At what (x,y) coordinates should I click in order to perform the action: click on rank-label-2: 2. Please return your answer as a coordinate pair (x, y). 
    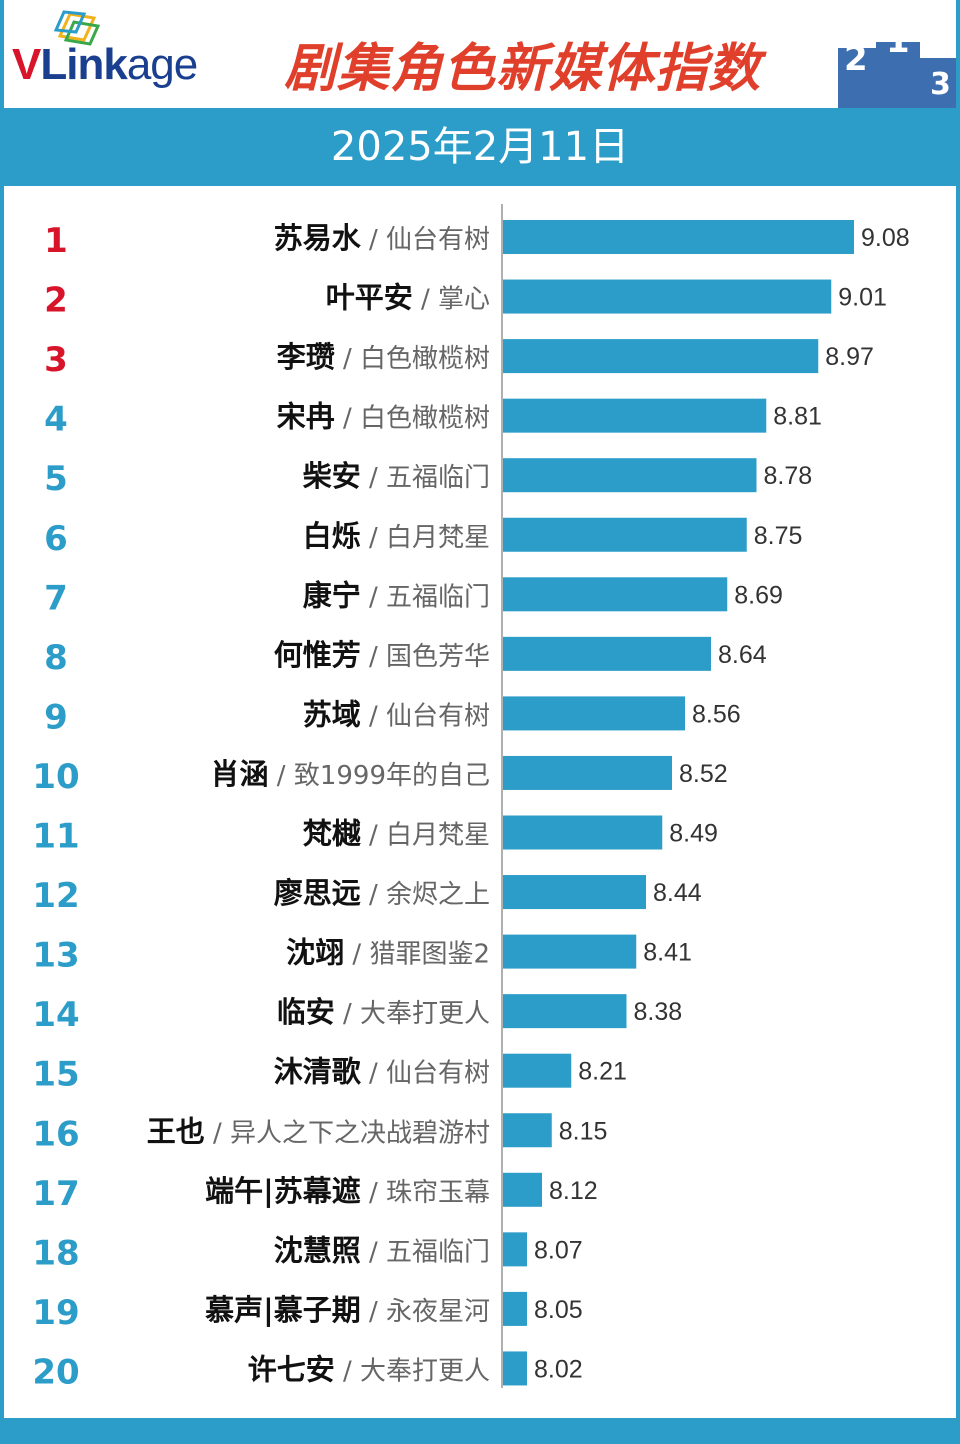
    Looking at the image, I should click on (56, 301).